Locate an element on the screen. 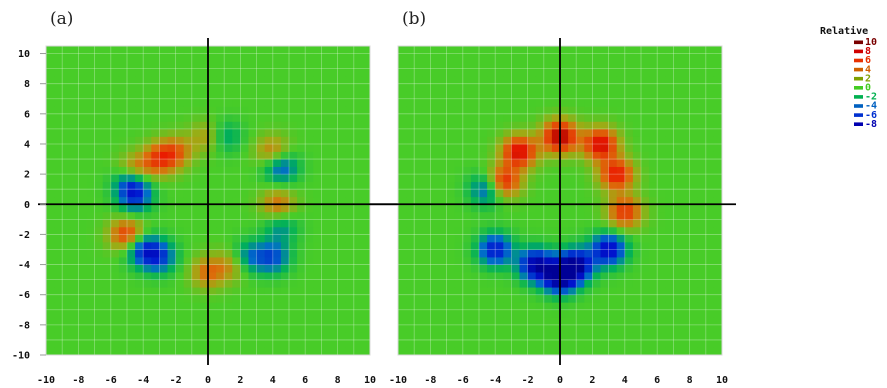  legend-swatch is located at coordinates (858, 60).